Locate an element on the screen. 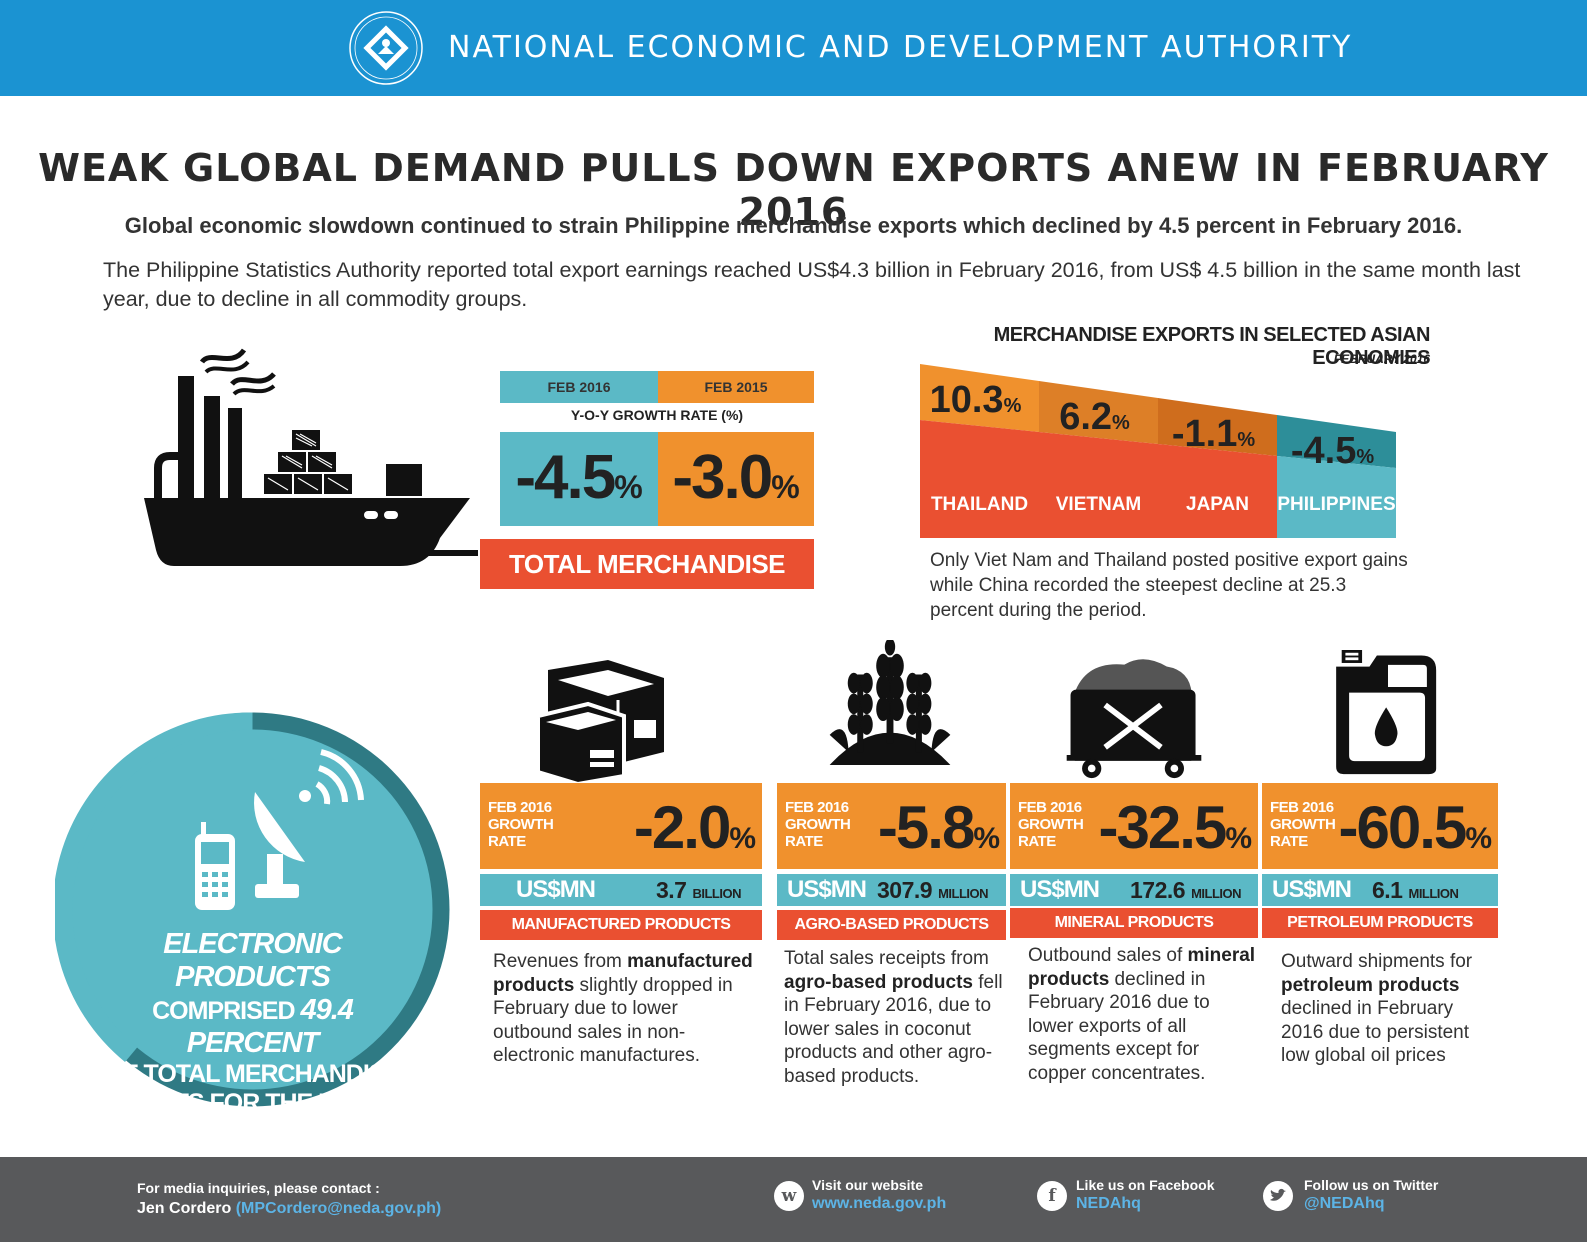 The image size is (1587, 1242). boxes-icon is located at coordinates (601, 722).